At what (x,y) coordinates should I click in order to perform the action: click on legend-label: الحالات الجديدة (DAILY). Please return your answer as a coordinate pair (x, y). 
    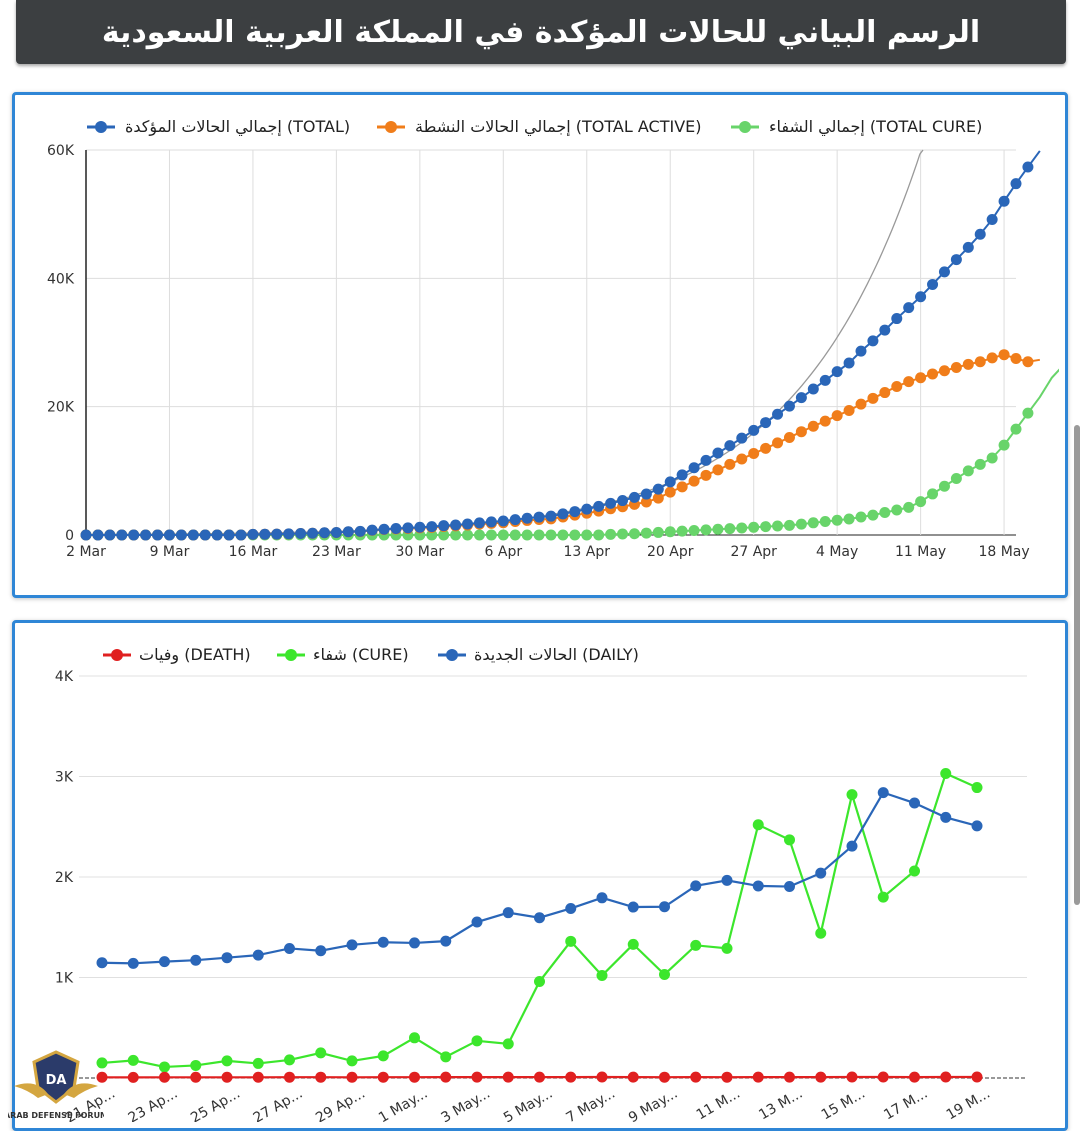
    Looking at the image, I should click on (556, 654).